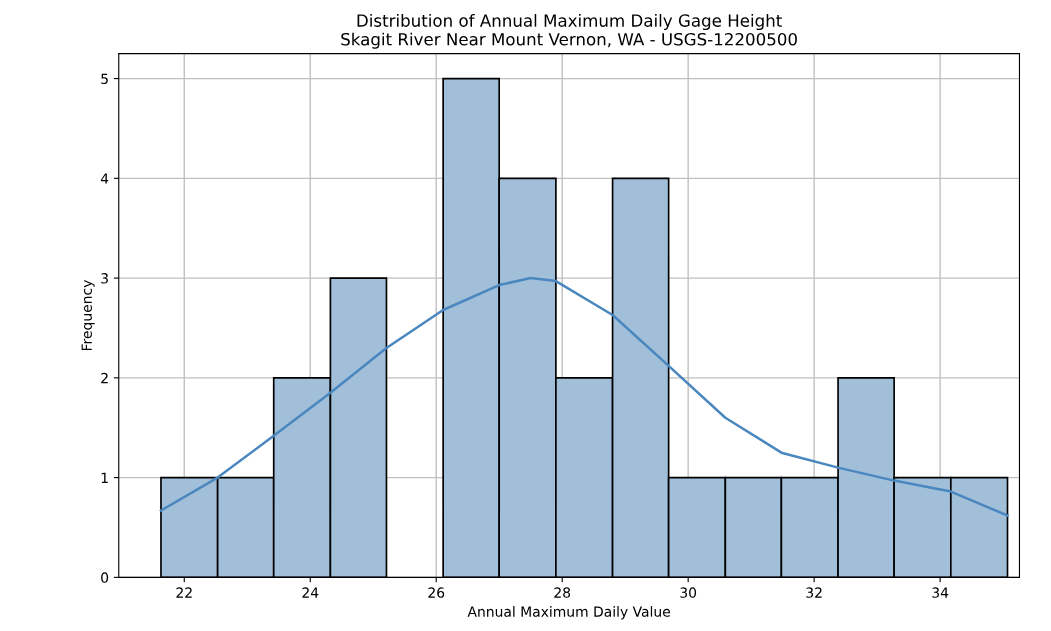 This screenshot has height=631, width=1051. Describe the element at coordinates (436, 592) in the screenshot. I see `x-tick-label: 26` at that location.